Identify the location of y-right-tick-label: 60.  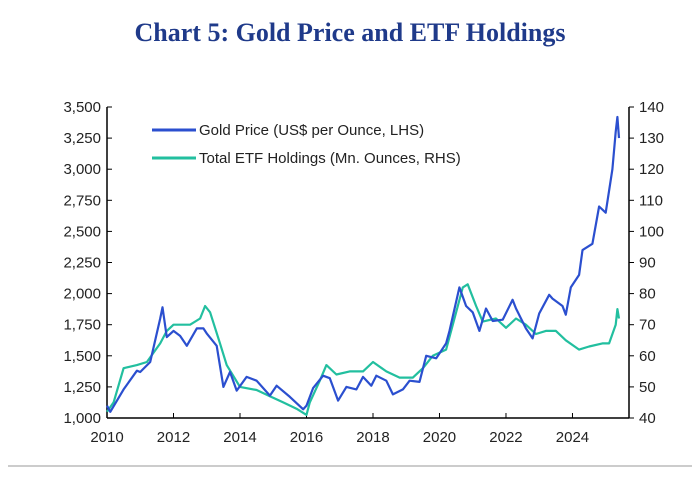
(647, 356).